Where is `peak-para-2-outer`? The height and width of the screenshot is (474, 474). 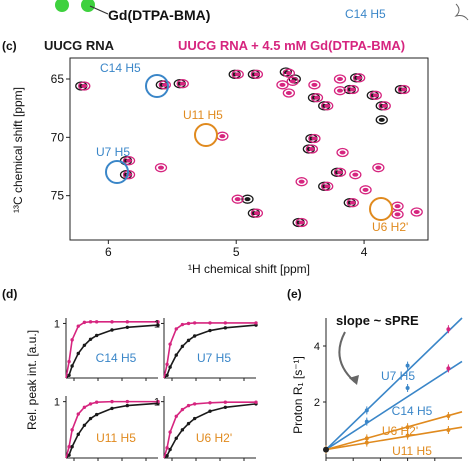 peak-para-2-outer is located at coordinates (182, 84).